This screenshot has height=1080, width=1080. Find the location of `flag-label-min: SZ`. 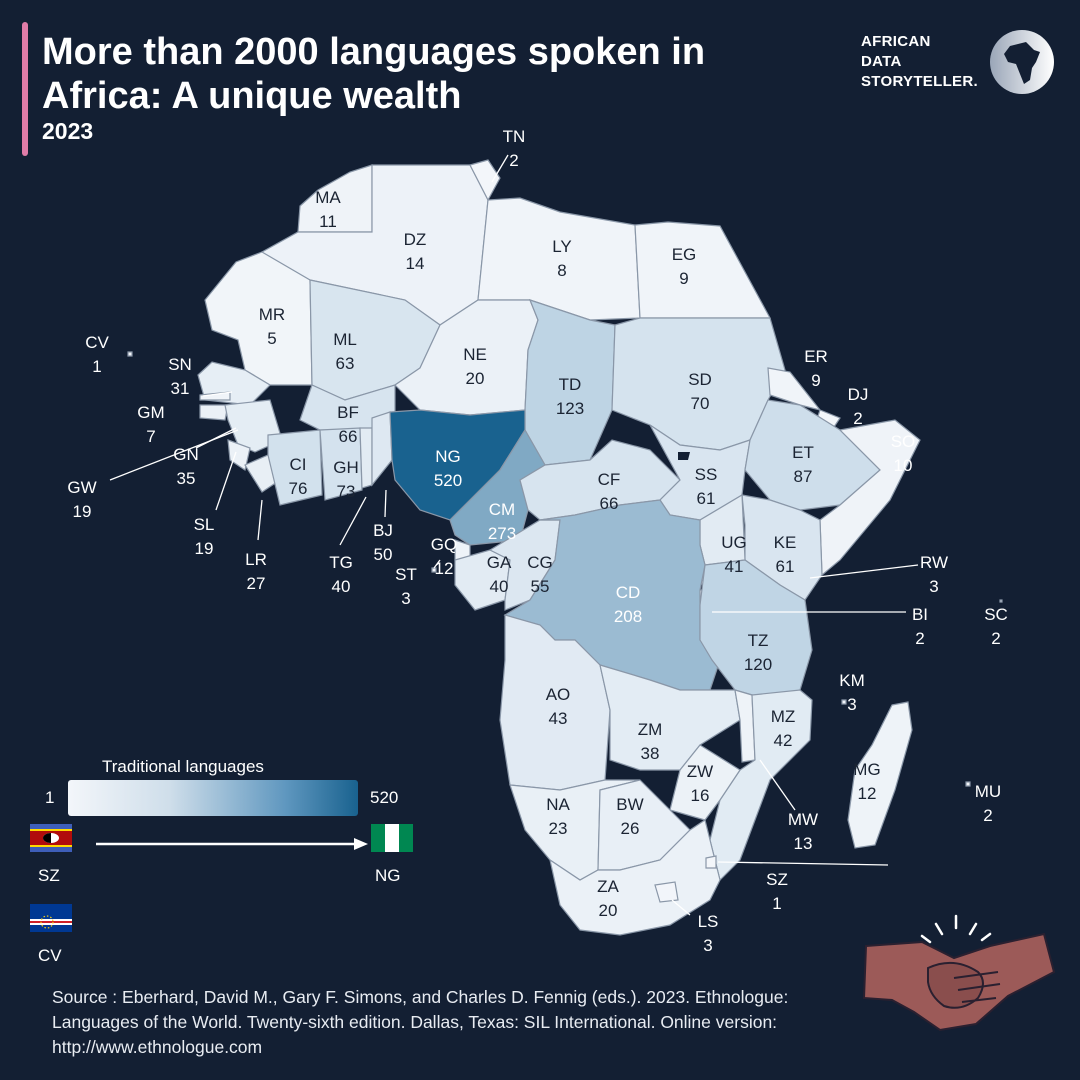

flag-label-min: SZ is located at coordinates (49, 875).